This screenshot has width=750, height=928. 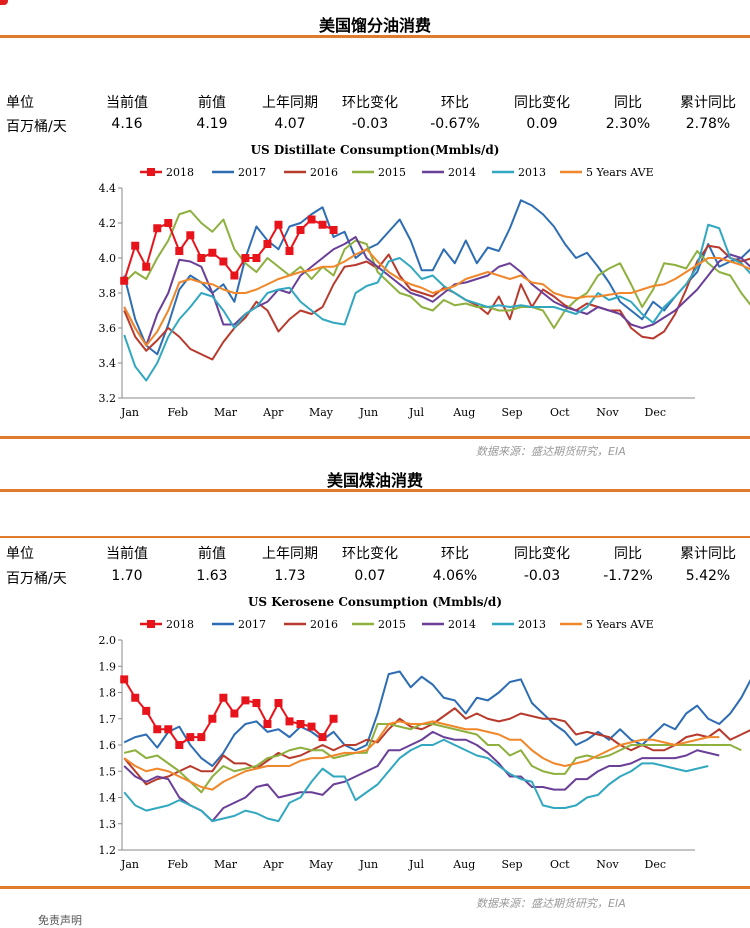 What do you see at coordinates (455, 124) in the screenshot?
I see `stats-value-5: -0.67%` at bounding box center [455, 124].